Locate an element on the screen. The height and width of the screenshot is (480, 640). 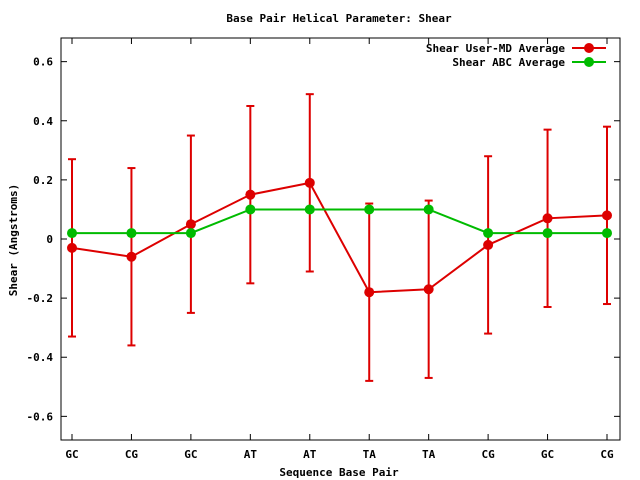
y-tick-label: 0.2 is located at coordinates (43, 180).